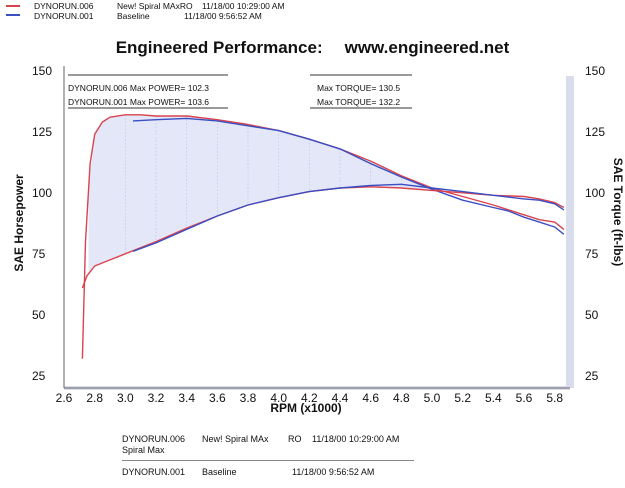 The height and width of the screenshot is (488, 625). Describe the element at coordinates (156, 398) in the screenshot. I see `x-tick-label: 3.2` at that location.